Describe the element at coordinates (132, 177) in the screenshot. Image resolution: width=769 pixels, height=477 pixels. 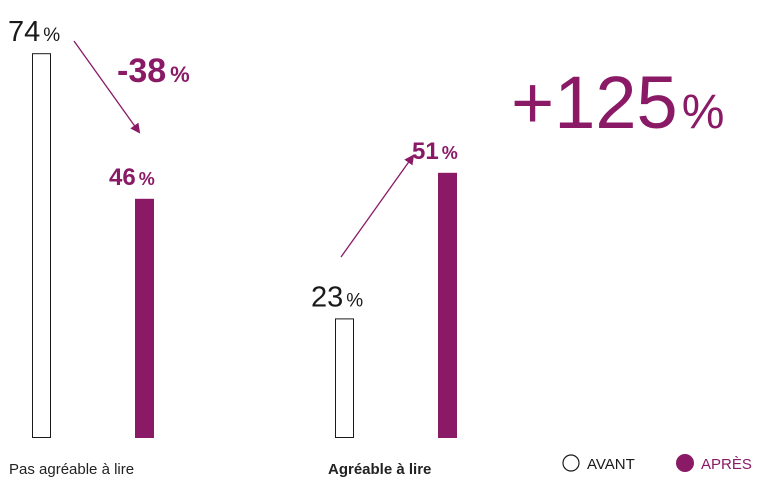
I see `value-label-apres-0: 46%` at that location.